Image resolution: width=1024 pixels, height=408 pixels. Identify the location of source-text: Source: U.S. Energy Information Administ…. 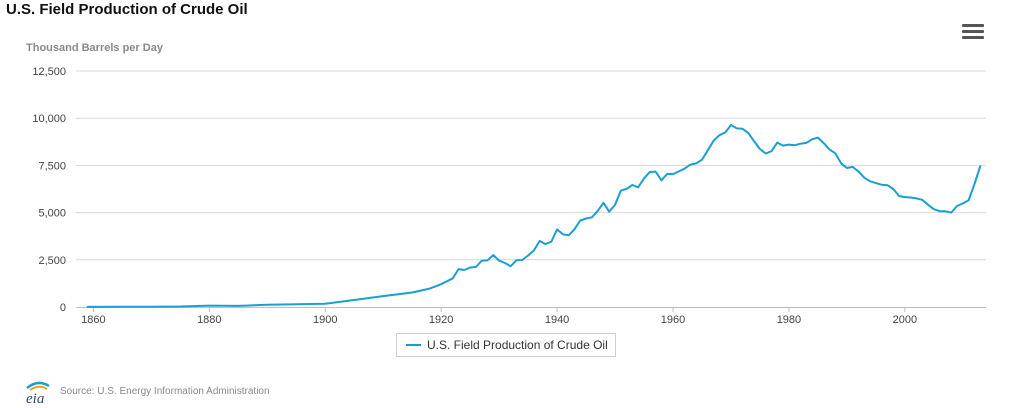
(165, 391).